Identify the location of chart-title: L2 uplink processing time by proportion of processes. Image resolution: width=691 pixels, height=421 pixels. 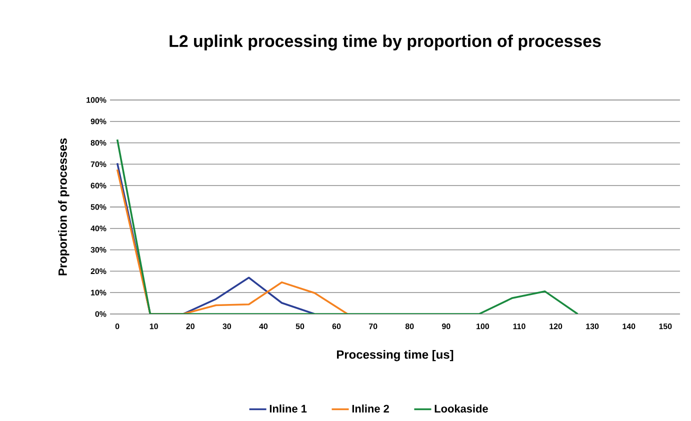
(385, 42).